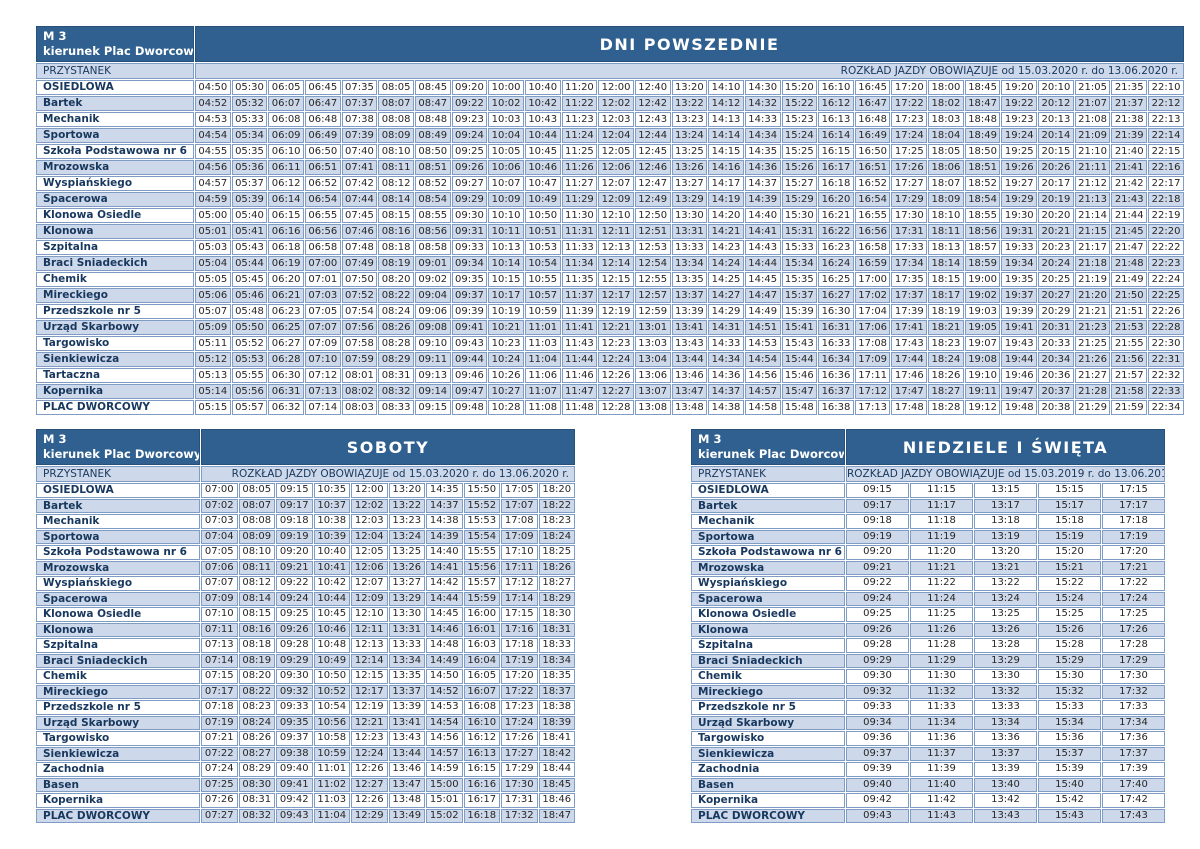 This screenshot has height=849, width=1200. I want to click on time-cell: 21:19, so click(1092, 279).